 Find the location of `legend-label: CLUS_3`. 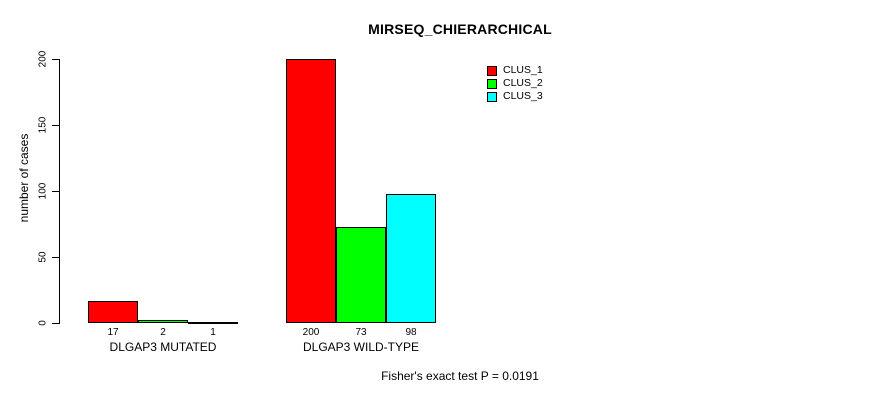

legend-label: CLUS_3 is located at coordinates (523, 96).